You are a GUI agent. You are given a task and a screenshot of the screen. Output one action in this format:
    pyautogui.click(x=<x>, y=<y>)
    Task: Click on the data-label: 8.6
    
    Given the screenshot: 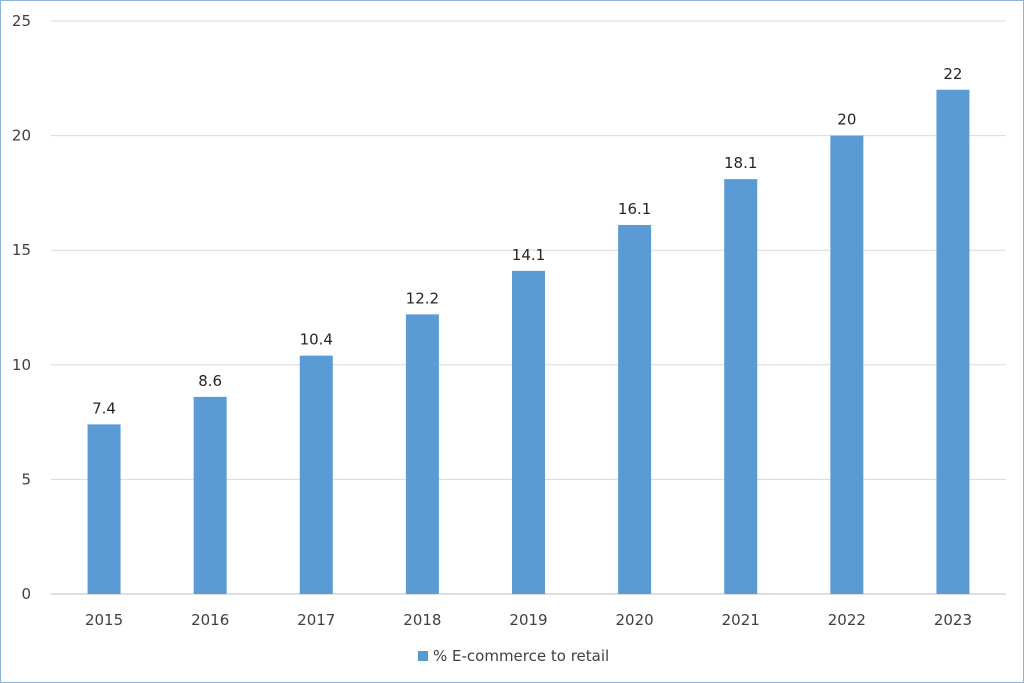 What is the action you would take?
    pyautogui.click(x=210, y=381)
    